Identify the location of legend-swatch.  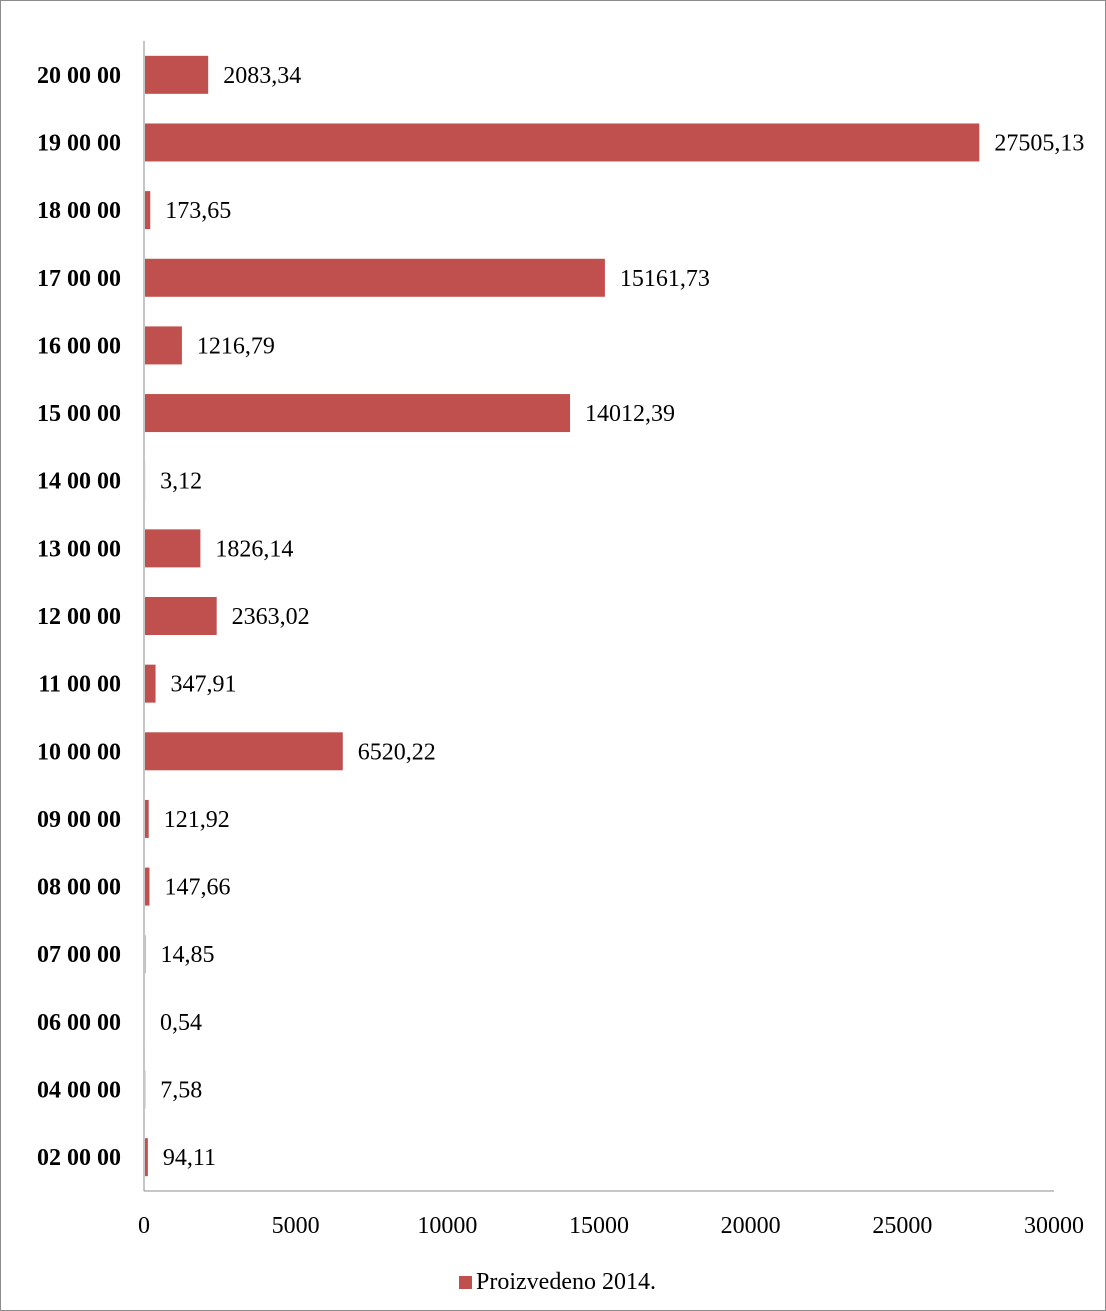
(465, 1282).